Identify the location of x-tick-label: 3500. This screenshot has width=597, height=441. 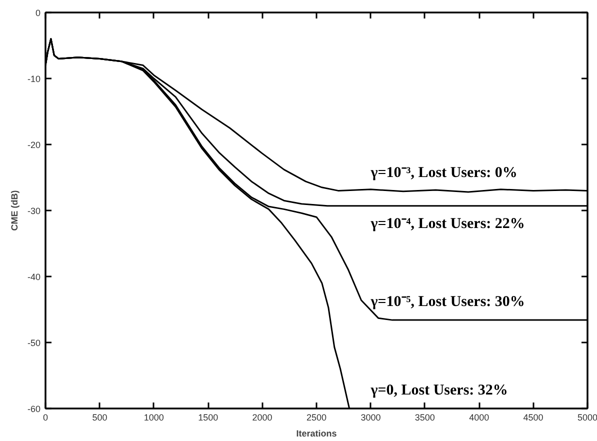
(424, 417).